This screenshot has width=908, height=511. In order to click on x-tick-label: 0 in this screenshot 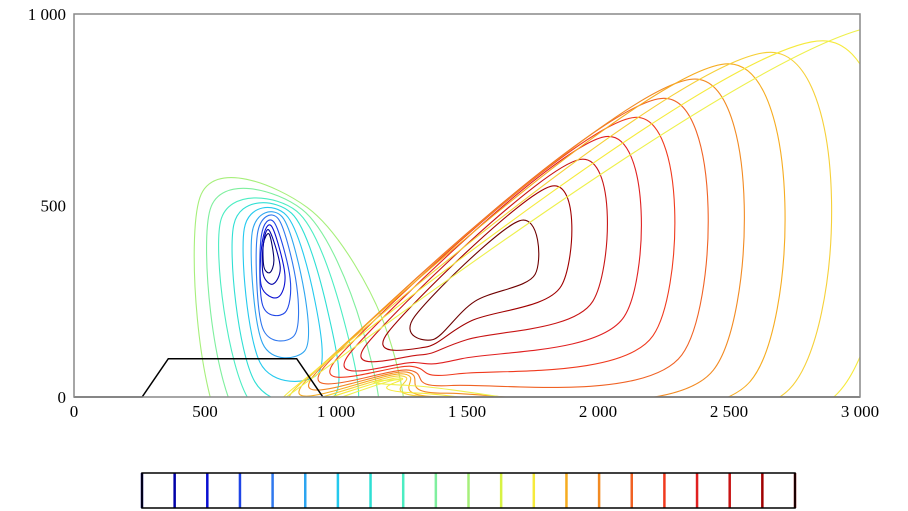, I will do `click(74, 411)`.